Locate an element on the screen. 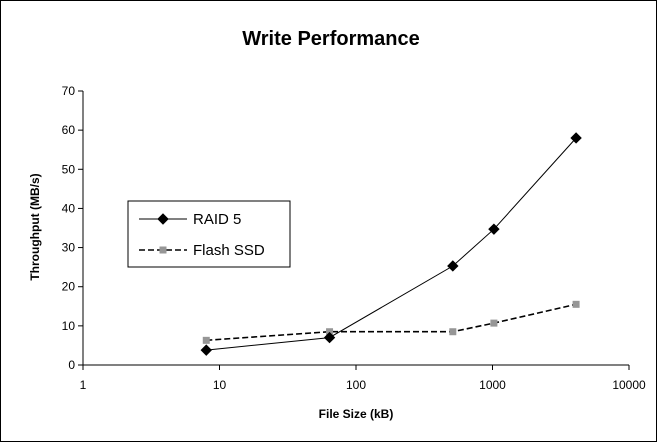 Image resolution: width=657 pixels, height=443 pixels. y-tick-label: 20 is located at coordinates (69, 287).